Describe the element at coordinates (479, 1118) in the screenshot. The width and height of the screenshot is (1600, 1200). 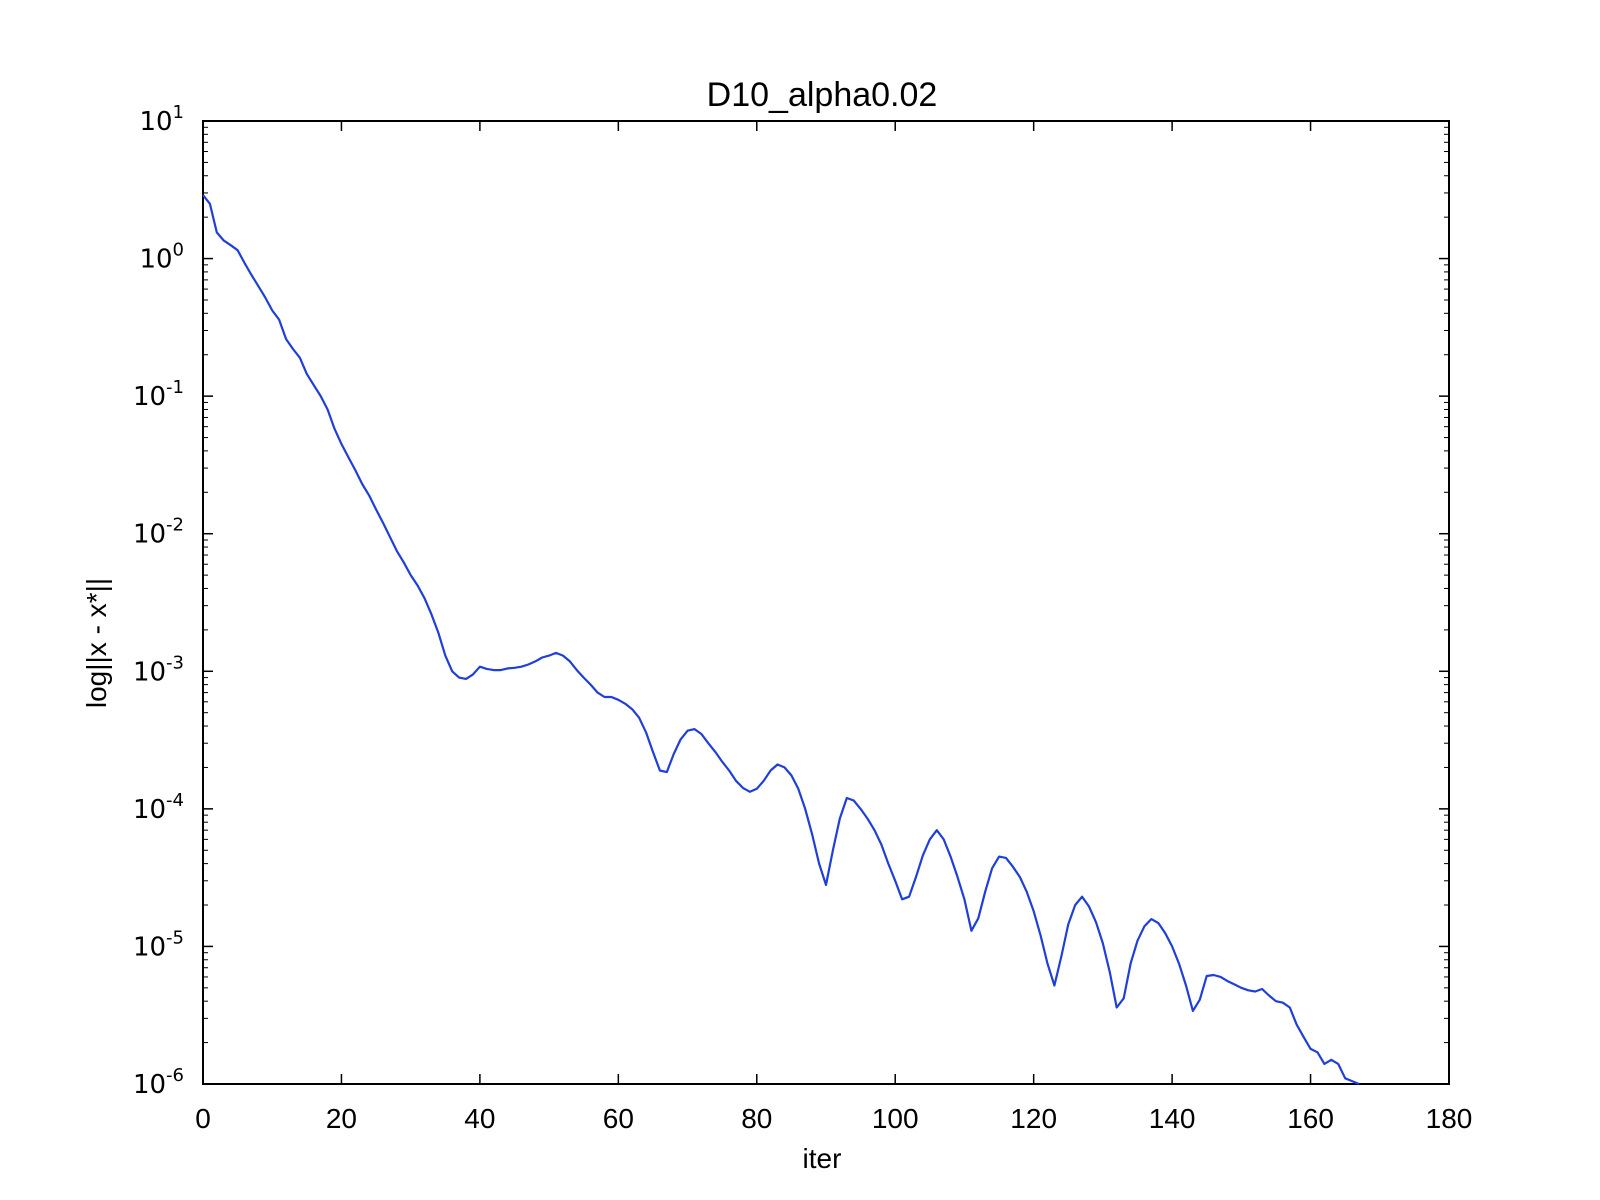
I see `x-tick-label: 40` at that location.